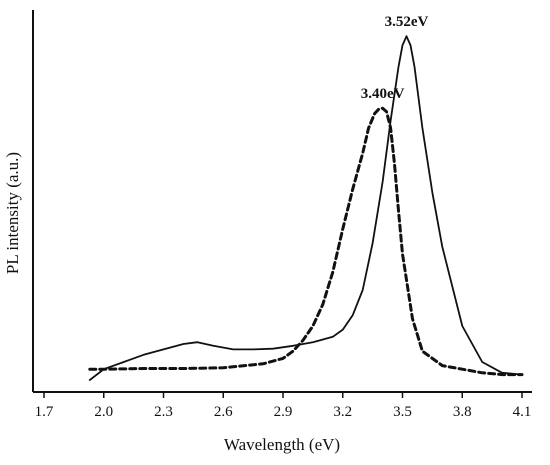 This screenshot has height=465, width=550. I want to click on x-tick-label: 3.8, so click(462, 412).